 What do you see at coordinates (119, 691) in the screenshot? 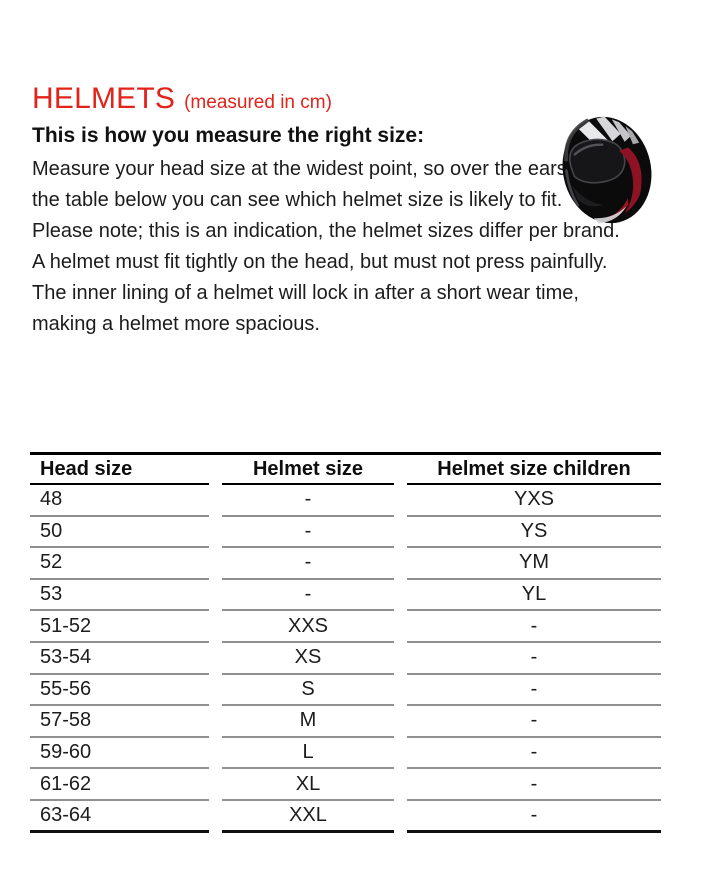
I see `cell-head-size: 55-56` at bounding box center [119, 691].